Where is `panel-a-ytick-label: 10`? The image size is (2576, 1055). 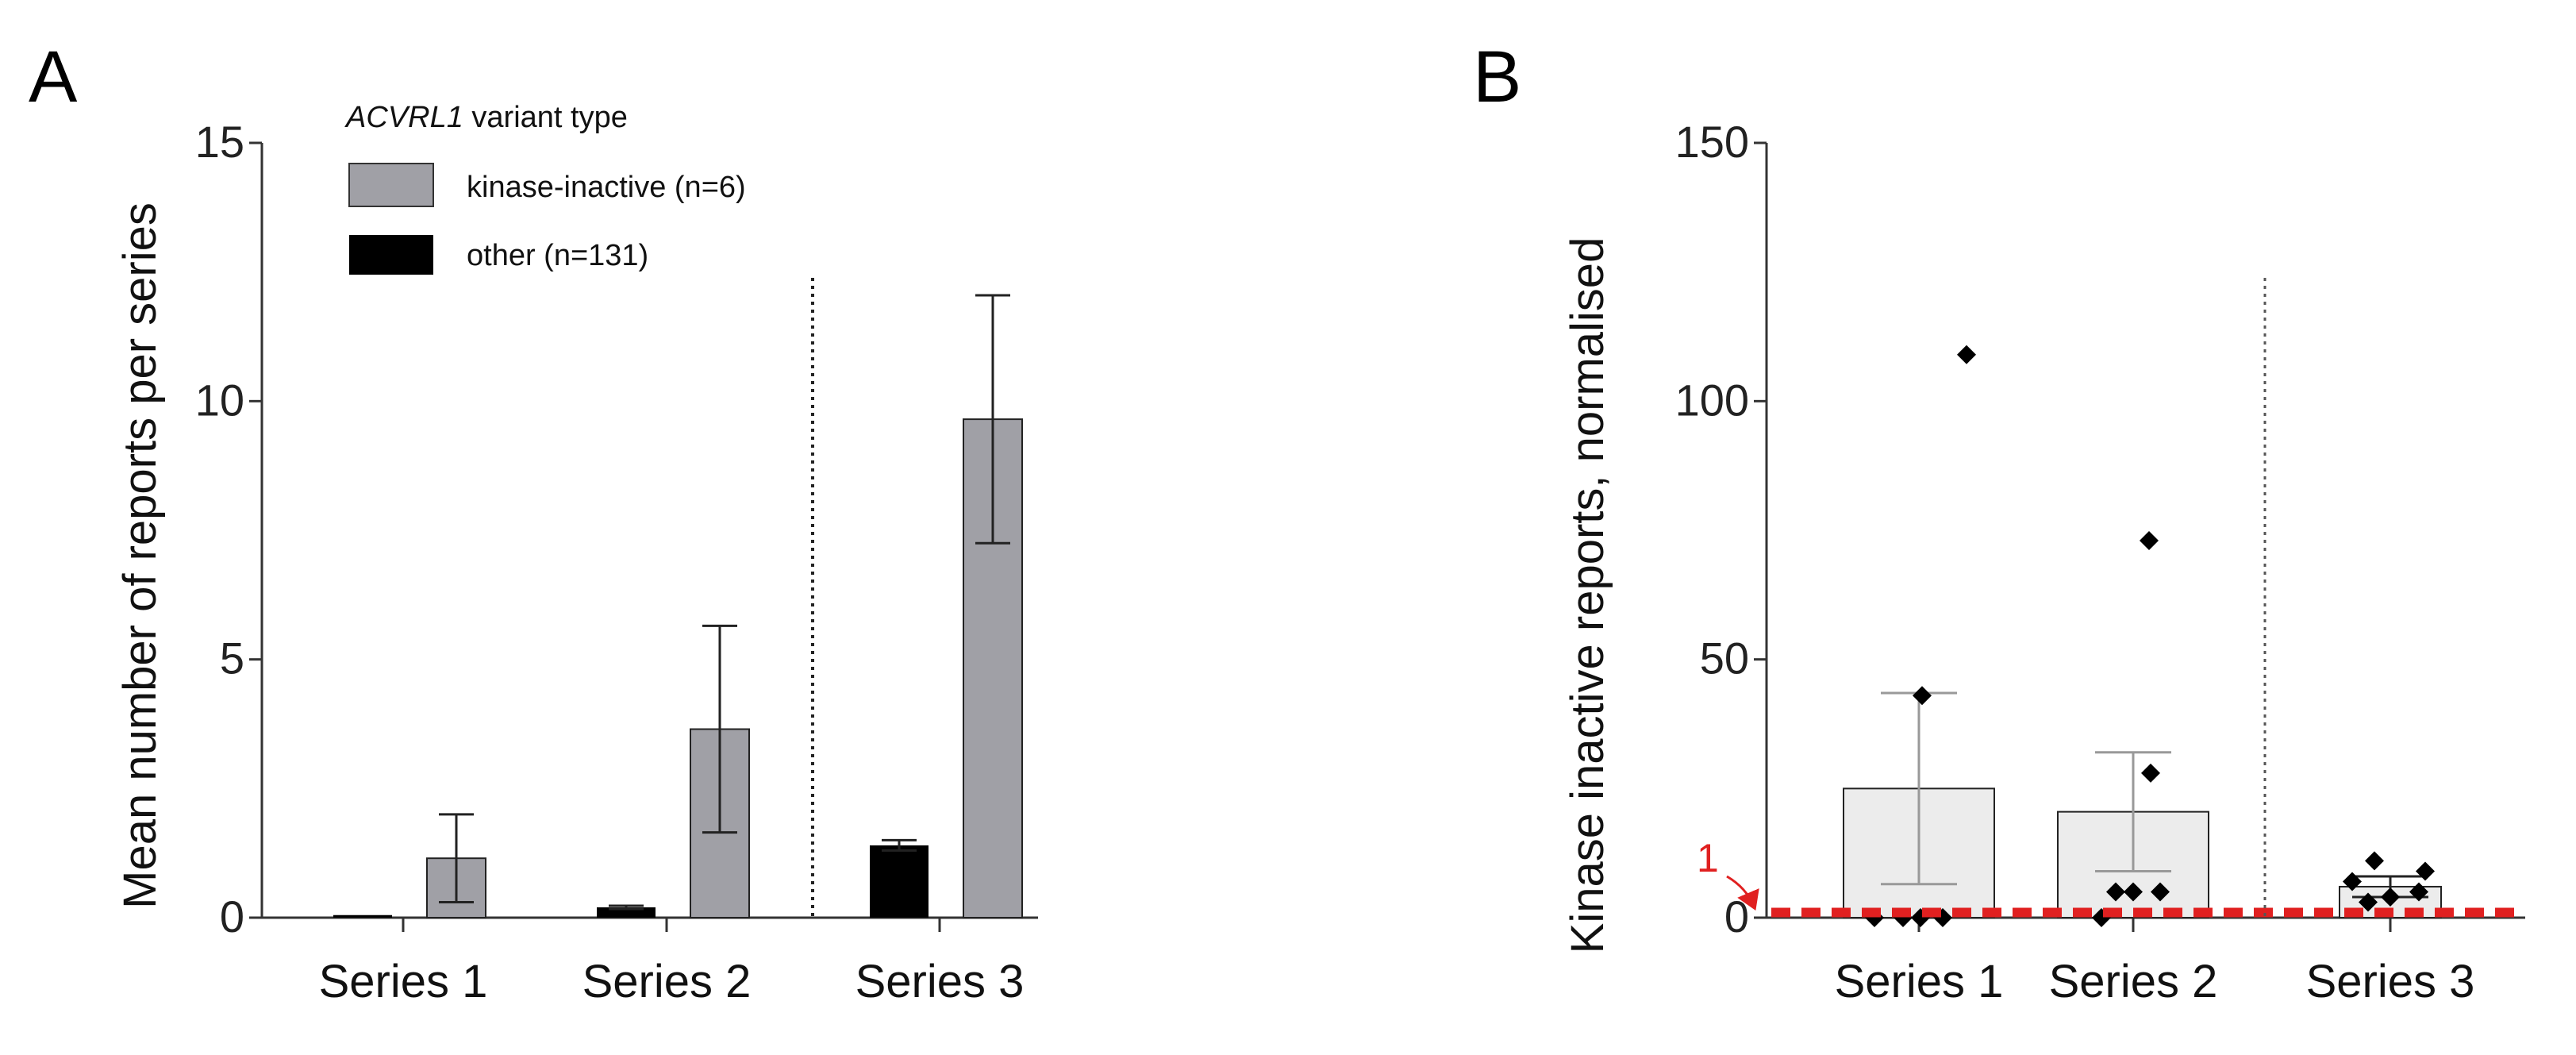
panel-a-ytick-label: 10 is located at coordinates (219, 400).